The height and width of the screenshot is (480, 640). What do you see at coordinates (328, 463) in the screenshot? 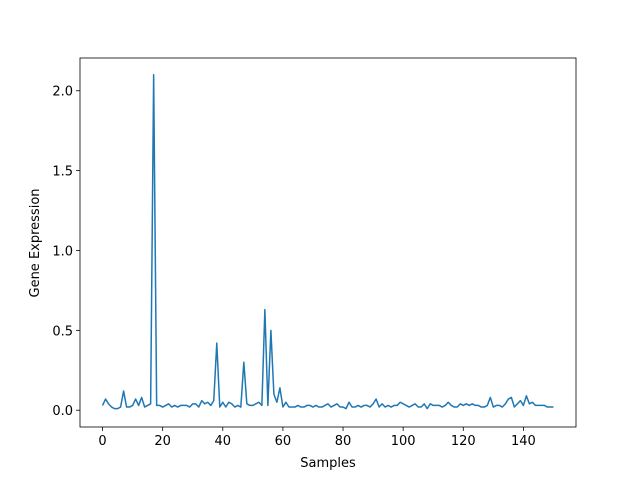
I see `x-axis-label: Samples` at bounding box center [328, 463].